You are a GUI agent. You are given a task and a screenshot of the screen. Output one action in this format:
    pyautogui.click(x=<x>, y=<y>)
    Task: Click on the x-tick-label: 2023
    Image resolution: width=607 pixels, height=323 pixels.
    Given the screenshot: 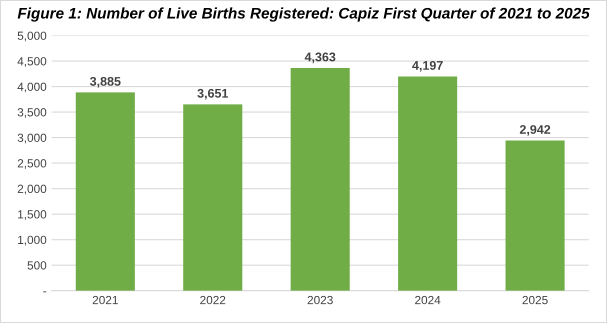 What is the action you would take?
    pyautogui.click(x=320, y=300)
    